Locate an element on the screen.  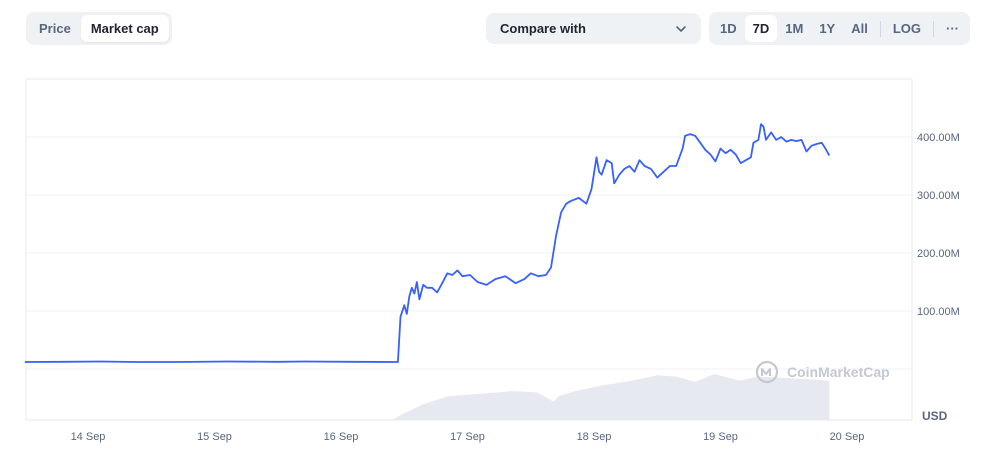
x-tick-label: 19 Sep is located at coordinates (720, 437).